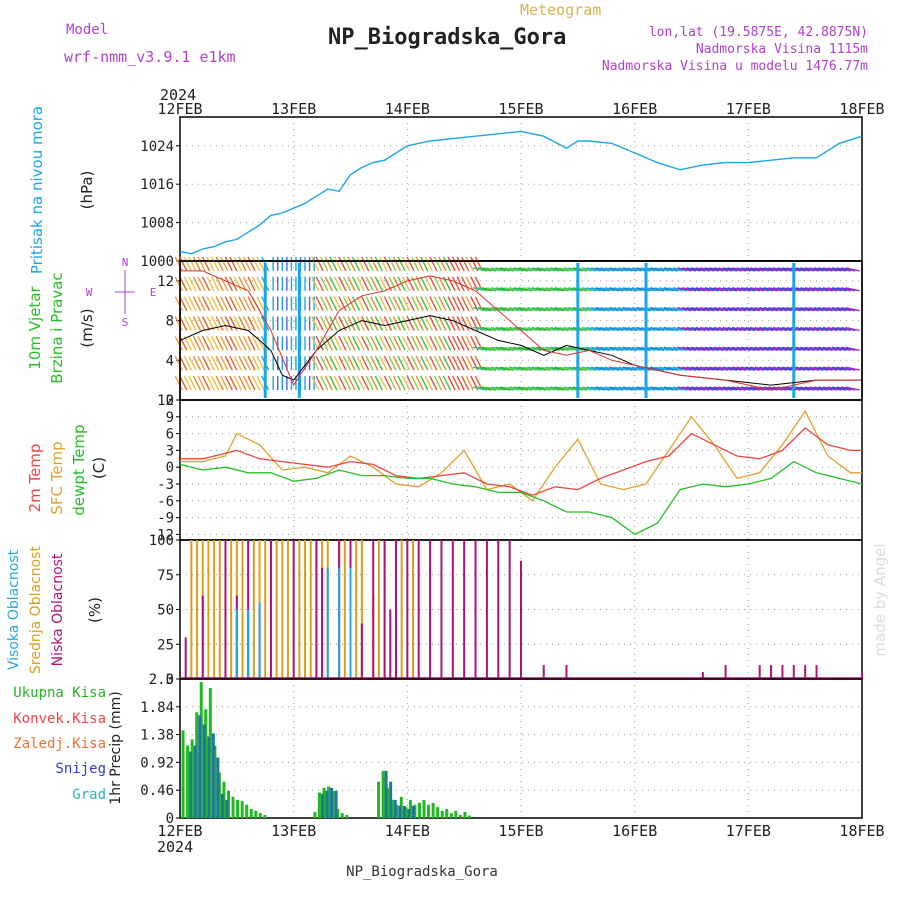  Describe the element at coordinates (474, 332) in the screenshot. I see `wind-panel: 0 4 8 12 N W E S` at that location.